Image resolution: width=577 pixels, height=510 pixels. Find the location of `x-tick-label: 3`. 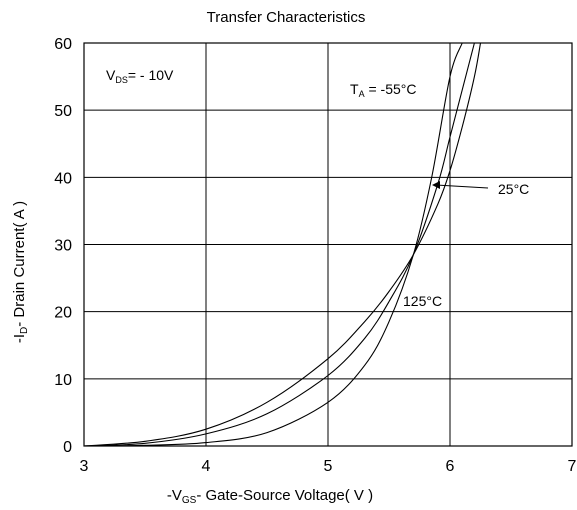

x-tick-label: 3 is located at coordinates (84, 466).